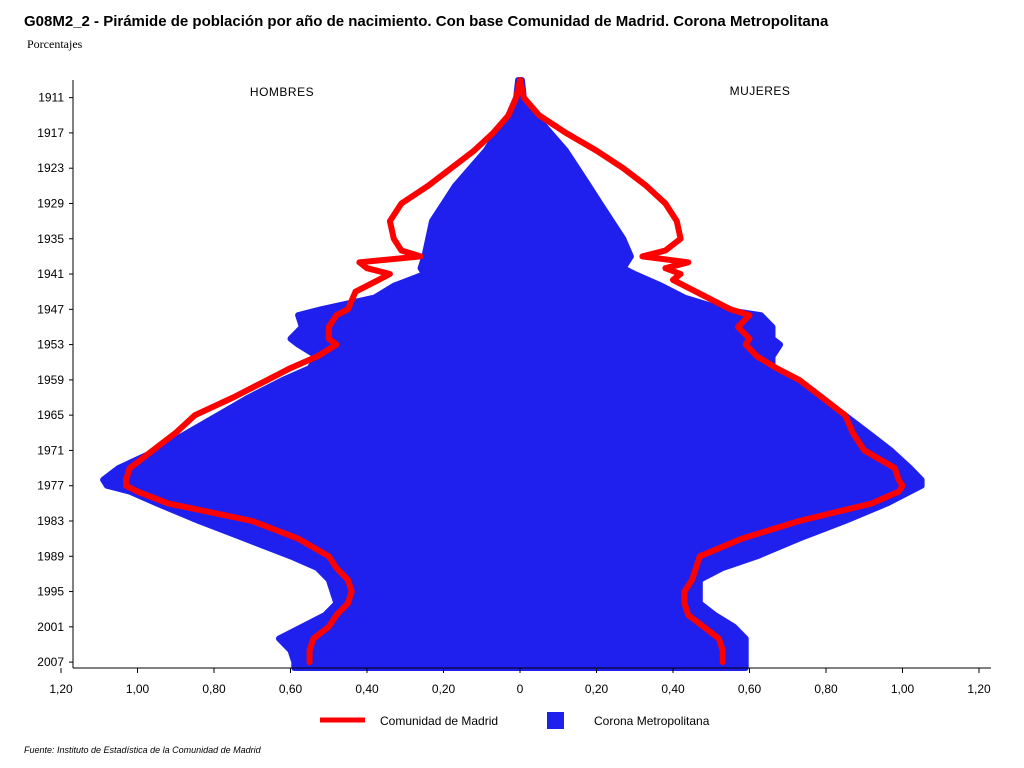 The width and height of the screenshot is (1024, 768). Describe the element at coordinates (50, 592) in the screenshot. I see `y-tick-label: 1995` at that location.